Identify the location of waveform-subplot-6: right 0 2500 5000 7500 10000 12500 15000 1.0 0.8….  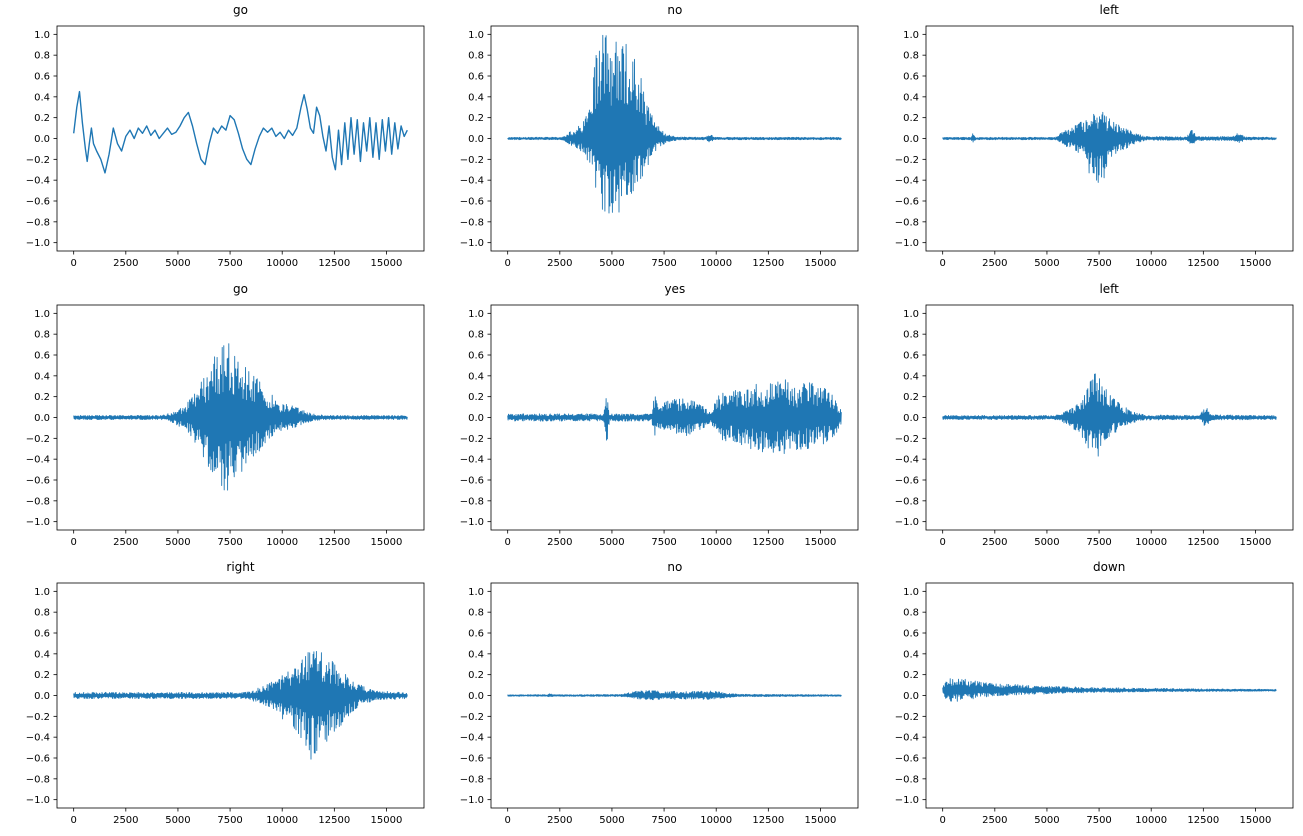
(217, 696).